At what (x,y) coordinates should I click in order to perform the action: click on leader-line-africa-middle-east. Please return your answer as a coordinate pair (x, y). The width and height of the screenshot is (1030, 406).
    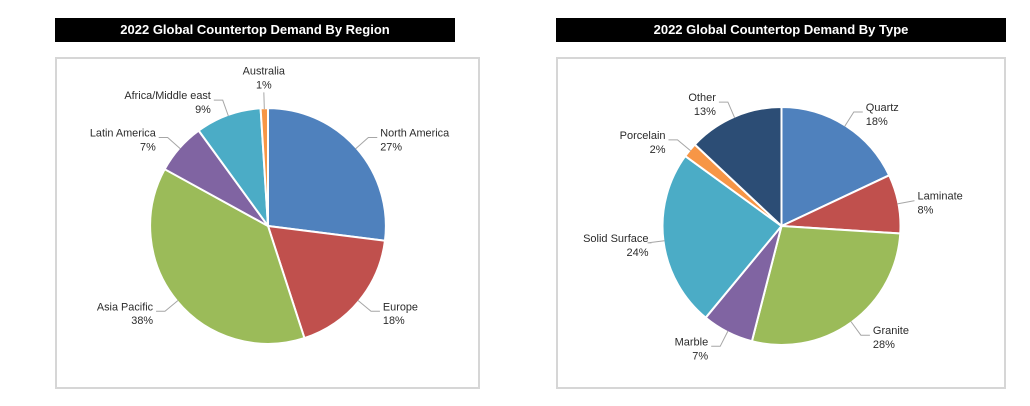
    Looking at the image, I should click on (221, 108).